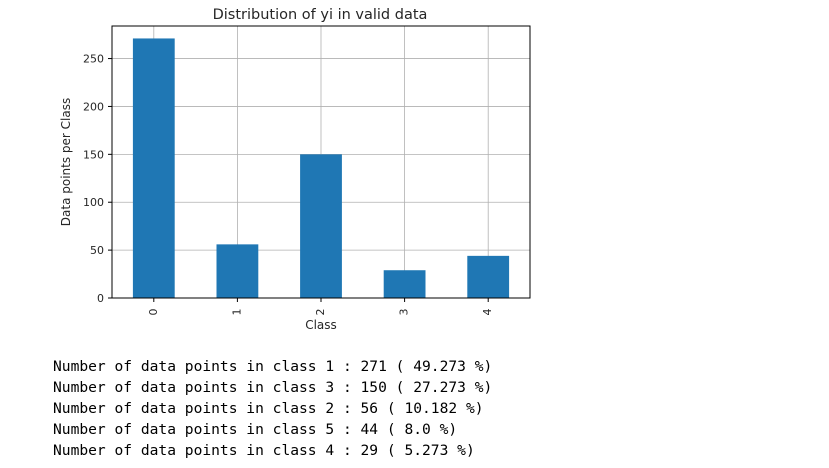 This screenshot has width=829, height=468. What do you see at coordinates (93, 202) in the screenshot?
I see `y-tick-label: 100` at bounding box center [93, 202].